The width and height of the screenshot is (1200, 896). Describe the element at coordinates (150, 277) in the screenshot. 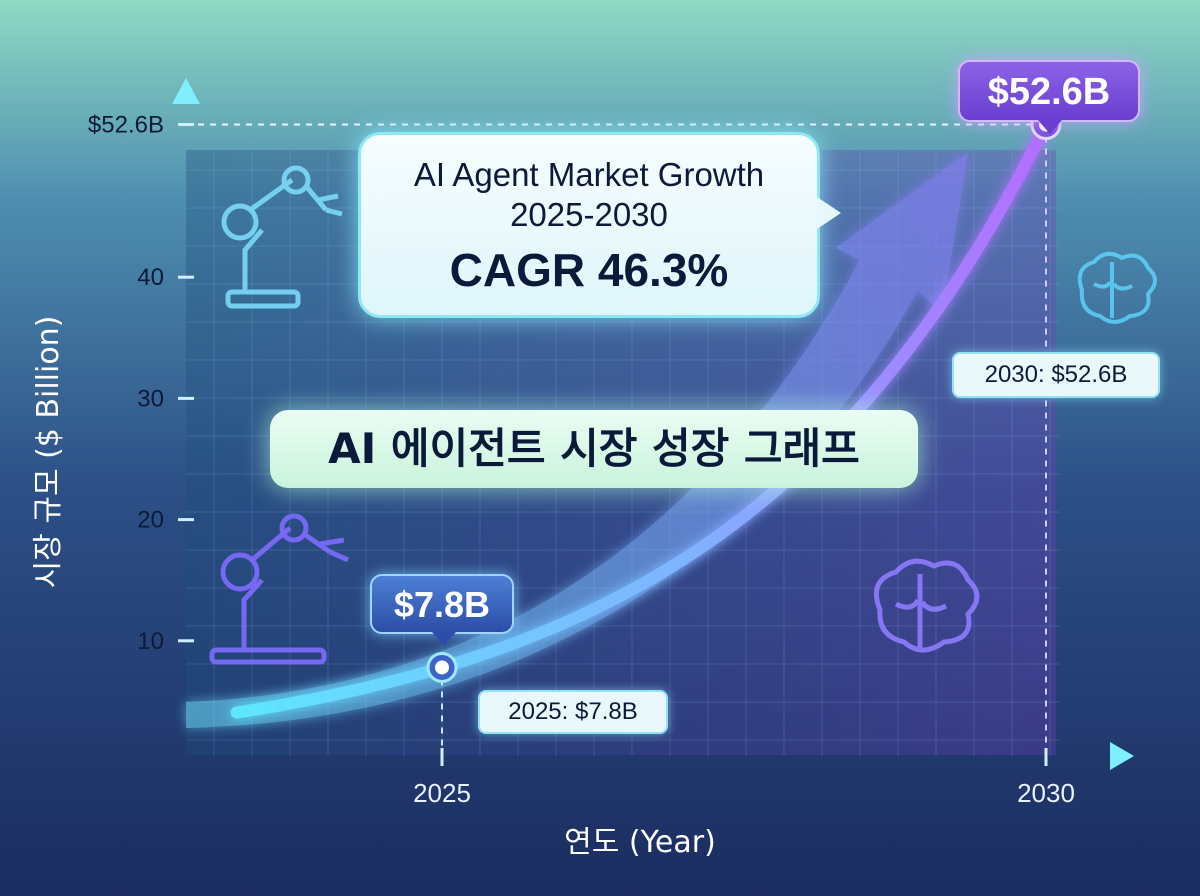

I see `y-tick-label: 40` at that location.